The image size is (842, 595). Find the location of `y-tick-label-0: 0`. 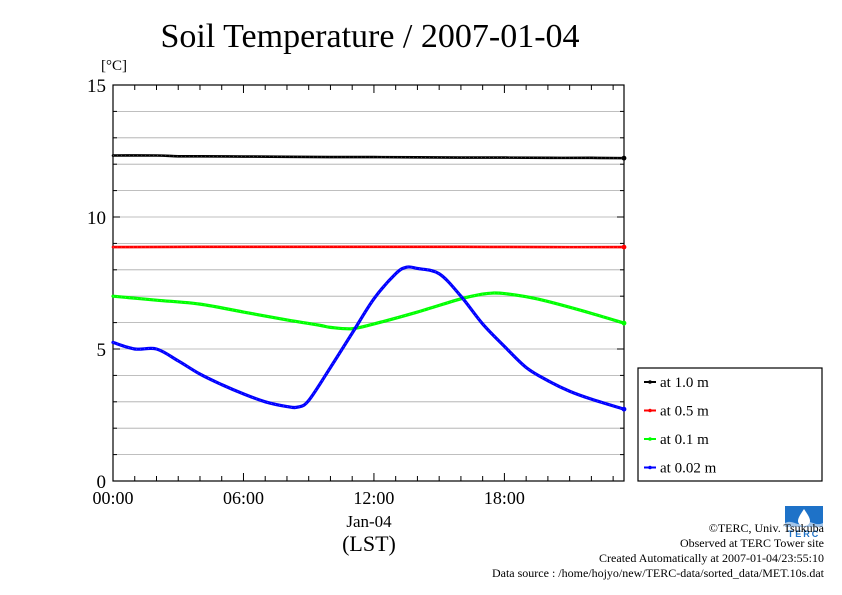

y-tick-label-0: 0 is located at coordinates (102, 482).